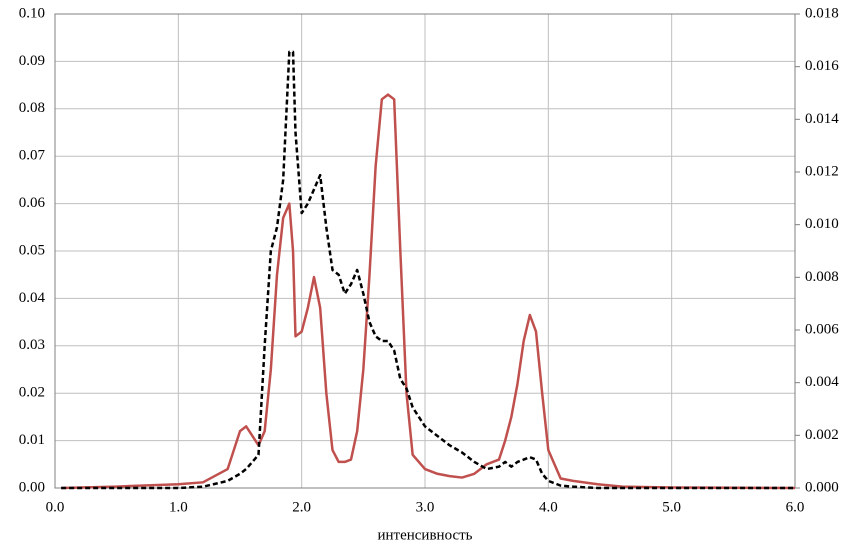  Describe the element at coordinates (424, 535) in the screenshot. I see `x-axis-label: интенсивность` at that location.